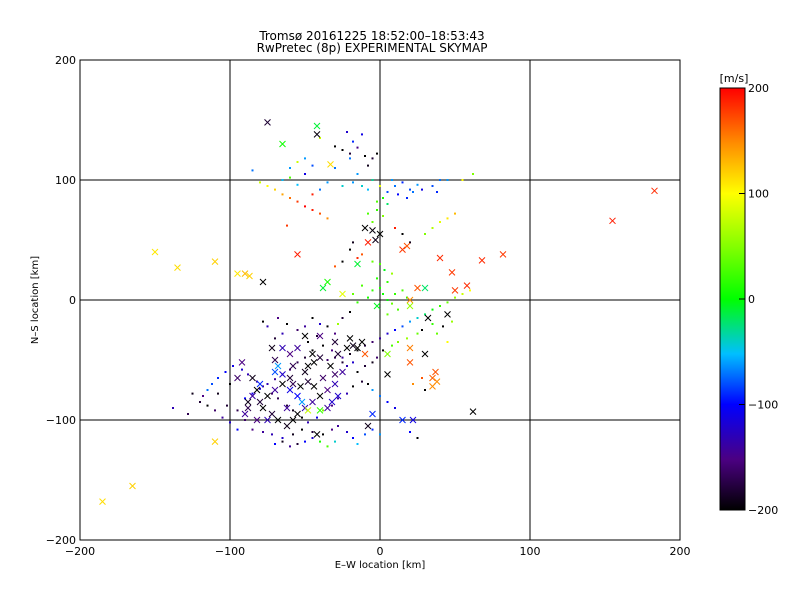 The width and height of the screenshot is (800, 600). What do you see at coordinates (758, 194) in the screenshot?
I see `colorbar-tick-label: 100` at bounding box center [758, 194].